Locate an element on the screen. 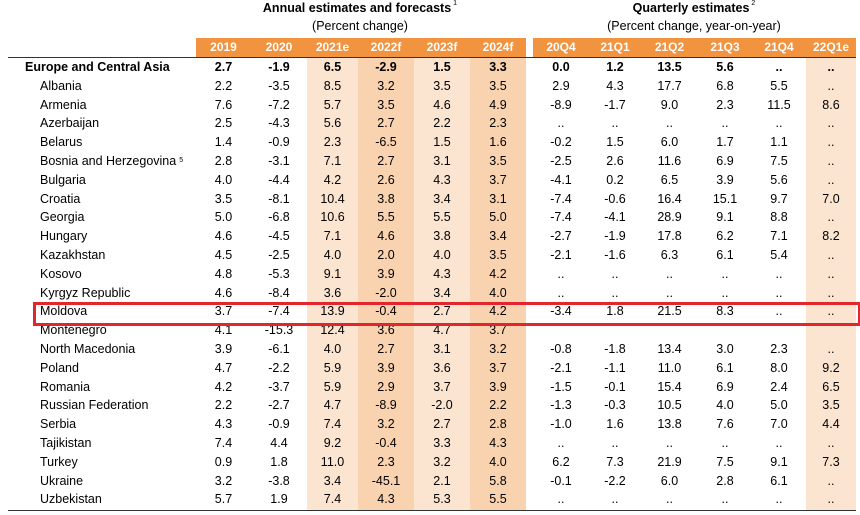  quarterly-cell: 6.0 is located at coordinates (669, 480).